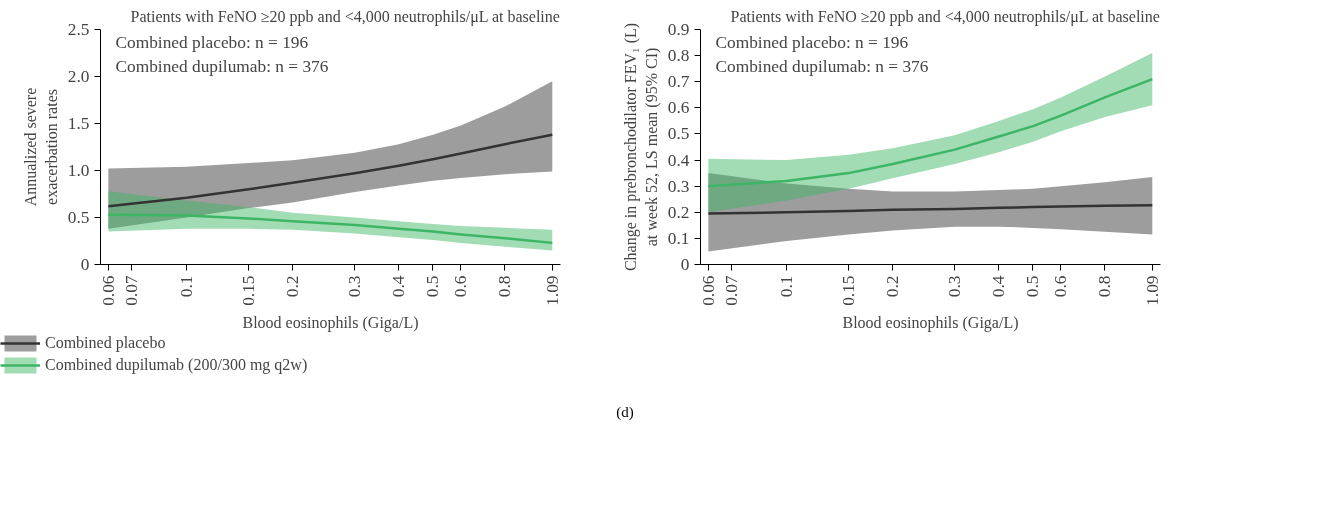 This screenshot has width=1332, height=508. I want to click on y-tick-label: 1.5, so click(78, 123).